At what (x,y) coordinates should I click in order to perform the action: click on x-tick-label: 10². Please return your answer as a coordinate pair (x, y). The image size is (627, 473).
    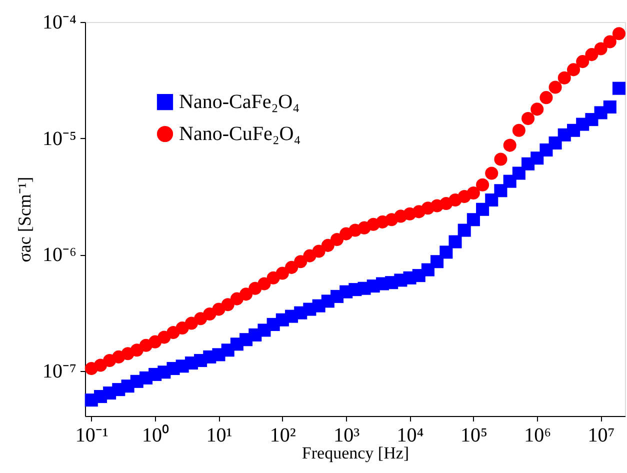
    Looking at the image, I should click on (283, 435).